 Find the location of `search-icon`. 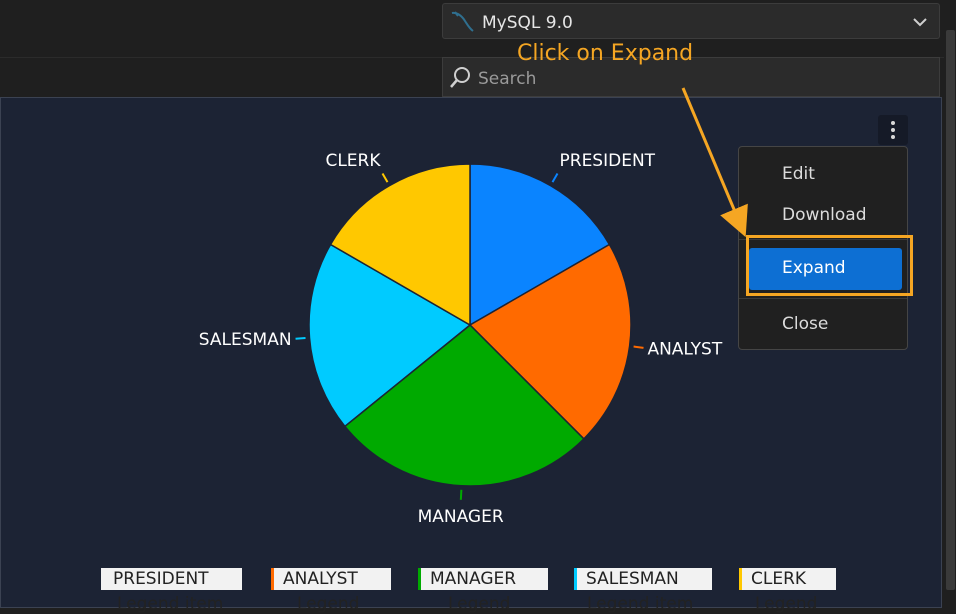

search-icon is located at coordinates (460, 77).